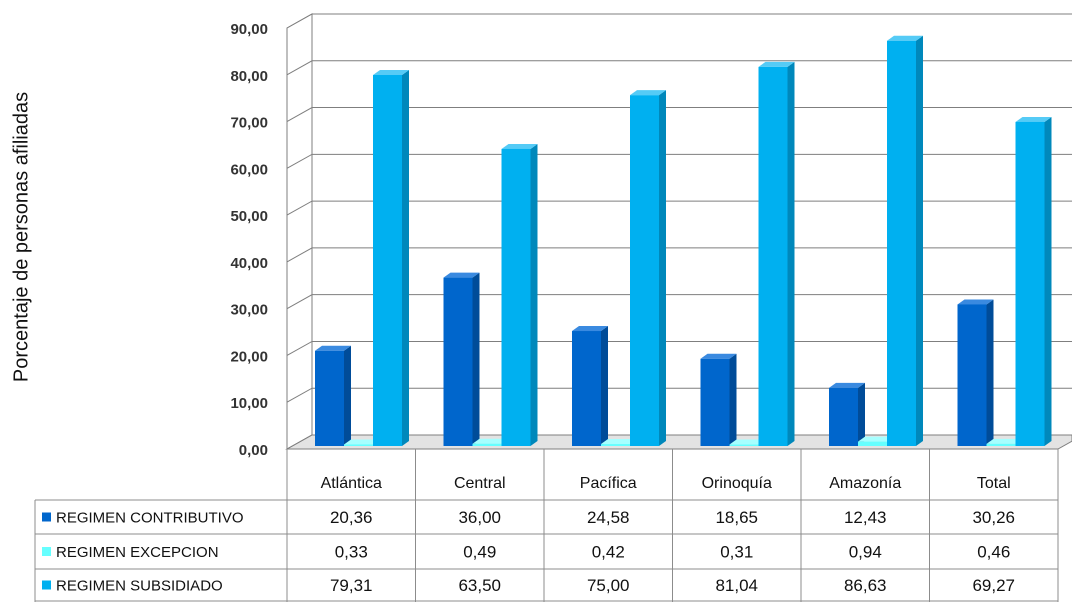 The height and width of the screenshot is (602, 1072). What do you see at coordinates (608, 585) in the screenshot?
I see `table-value-cell: 75,00` at bounding box center [608, 585].